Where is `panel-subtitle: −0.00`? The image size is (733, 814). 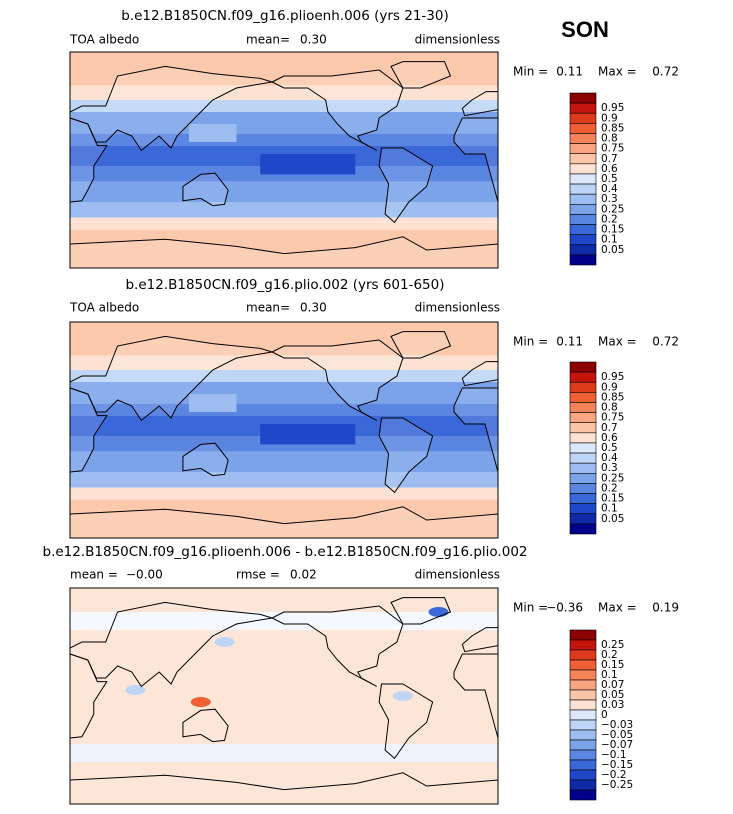 panel-subtitle: −0.00 is located at coordinates (144, 575).